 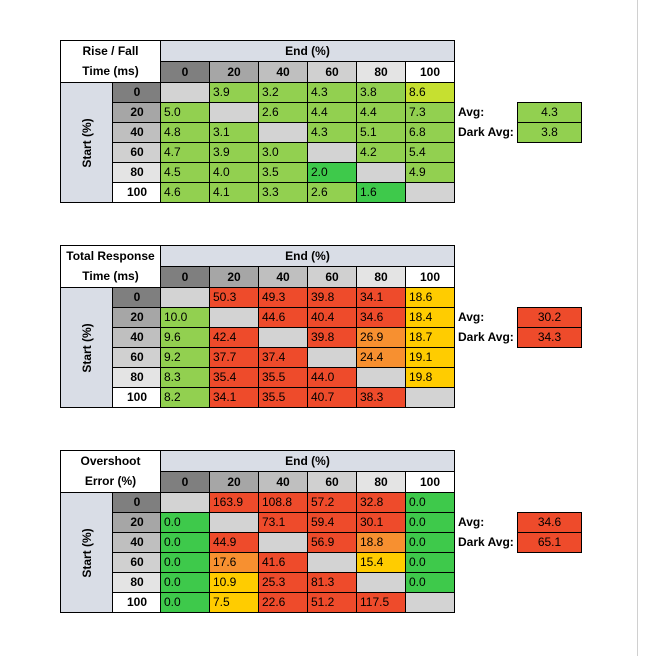 I want to click on value-cell: 4.5, so click(x=185, y=172).